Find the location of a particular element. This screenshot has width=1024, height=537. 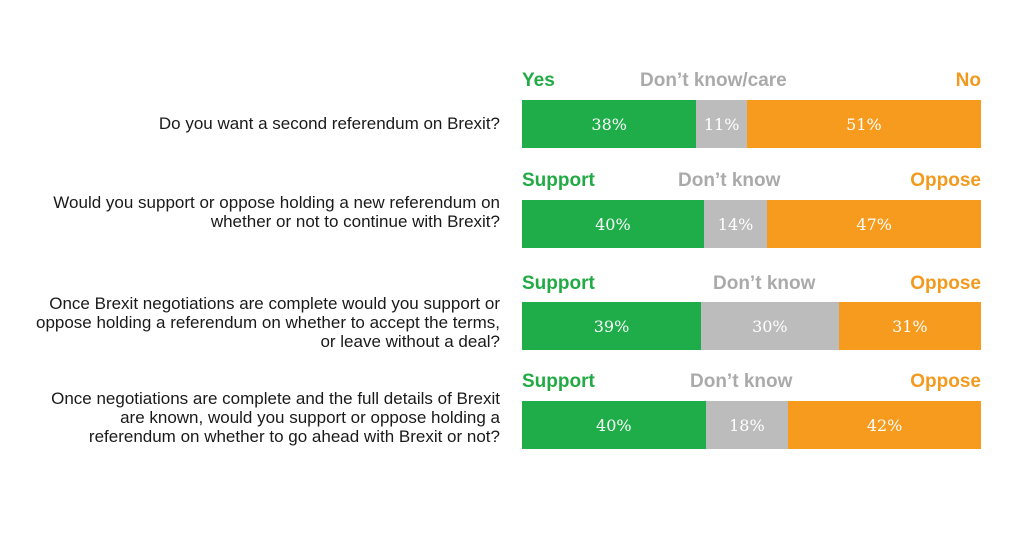

value-label: 42% is located at coordinates (884, 425).